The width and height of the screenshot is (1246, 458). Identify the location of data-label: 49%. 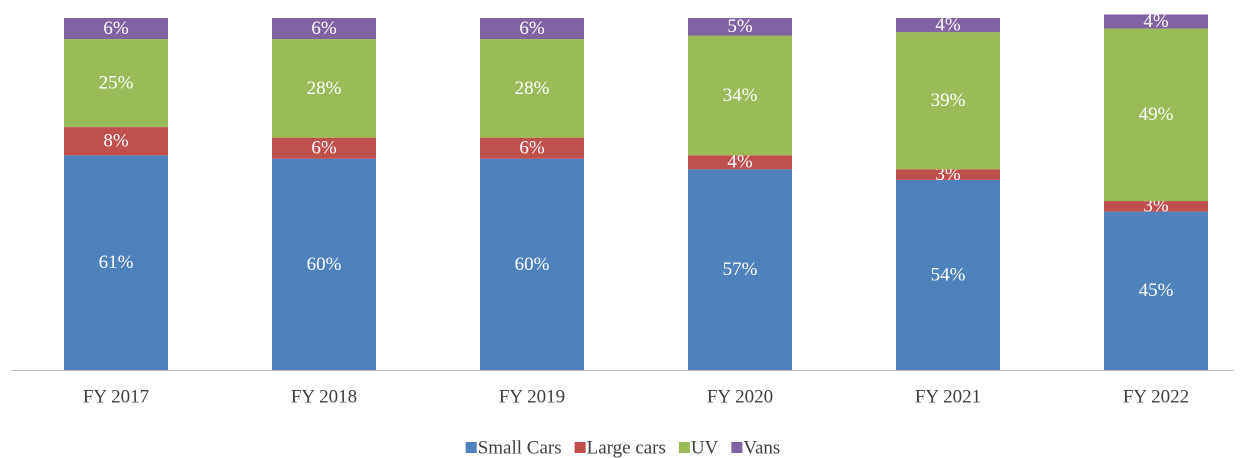
(1156, 114).